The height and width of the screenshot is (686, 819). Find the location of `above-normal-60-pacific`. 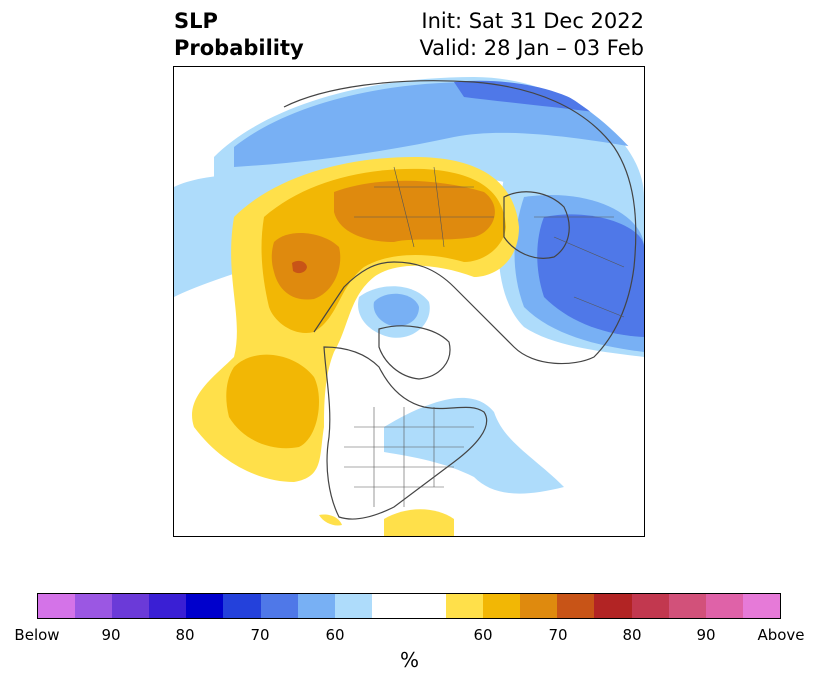

above-normal-60-pacific is located at coordinates (272, 401).